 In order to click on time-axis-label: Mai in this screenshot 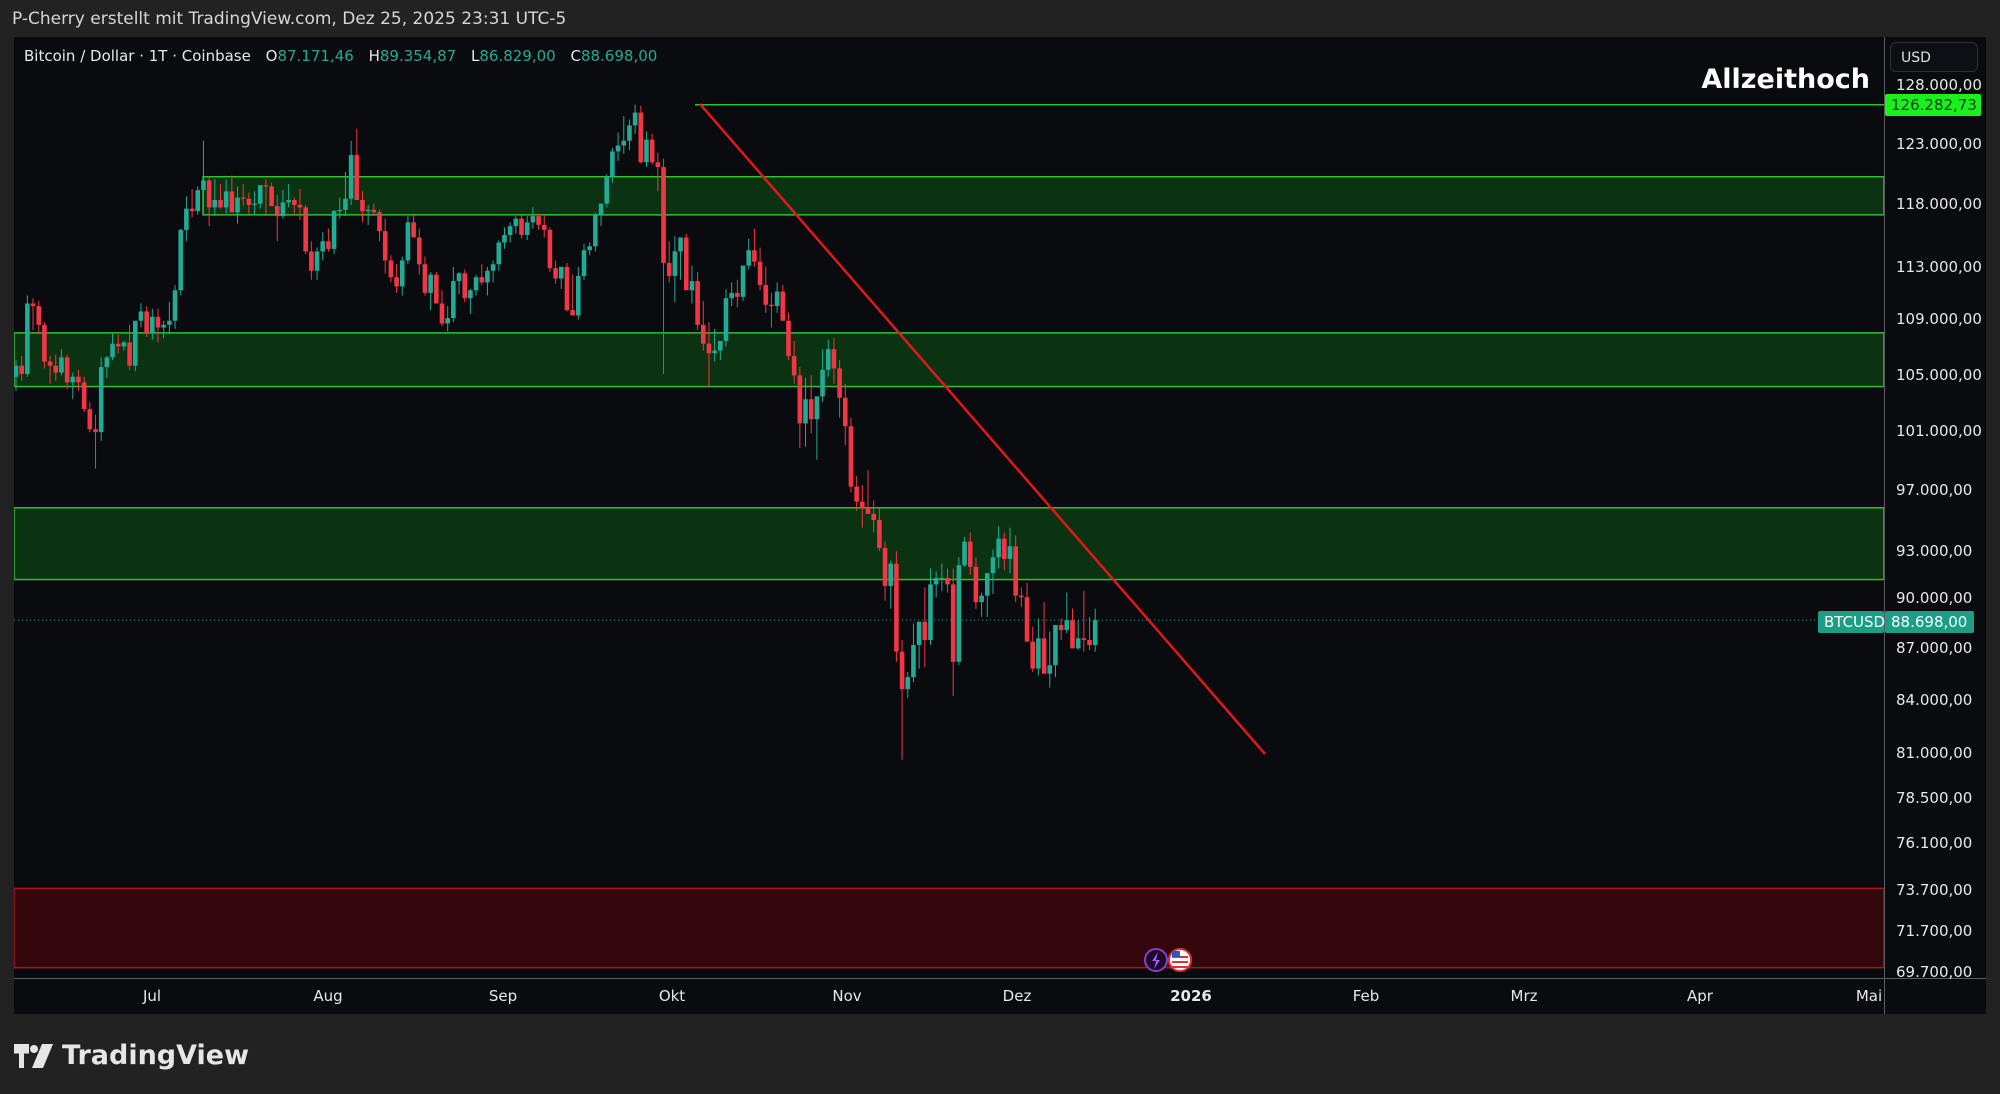, I will do `click(1869, 996)`.